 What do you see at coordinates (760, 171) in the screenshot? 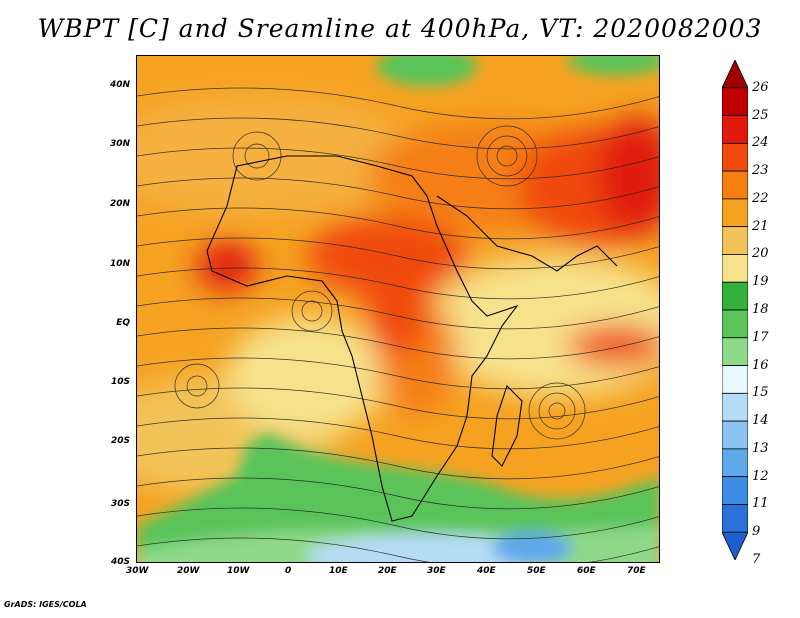
I see `colorbar-label-23: 23` at bounding box center [760, 171].